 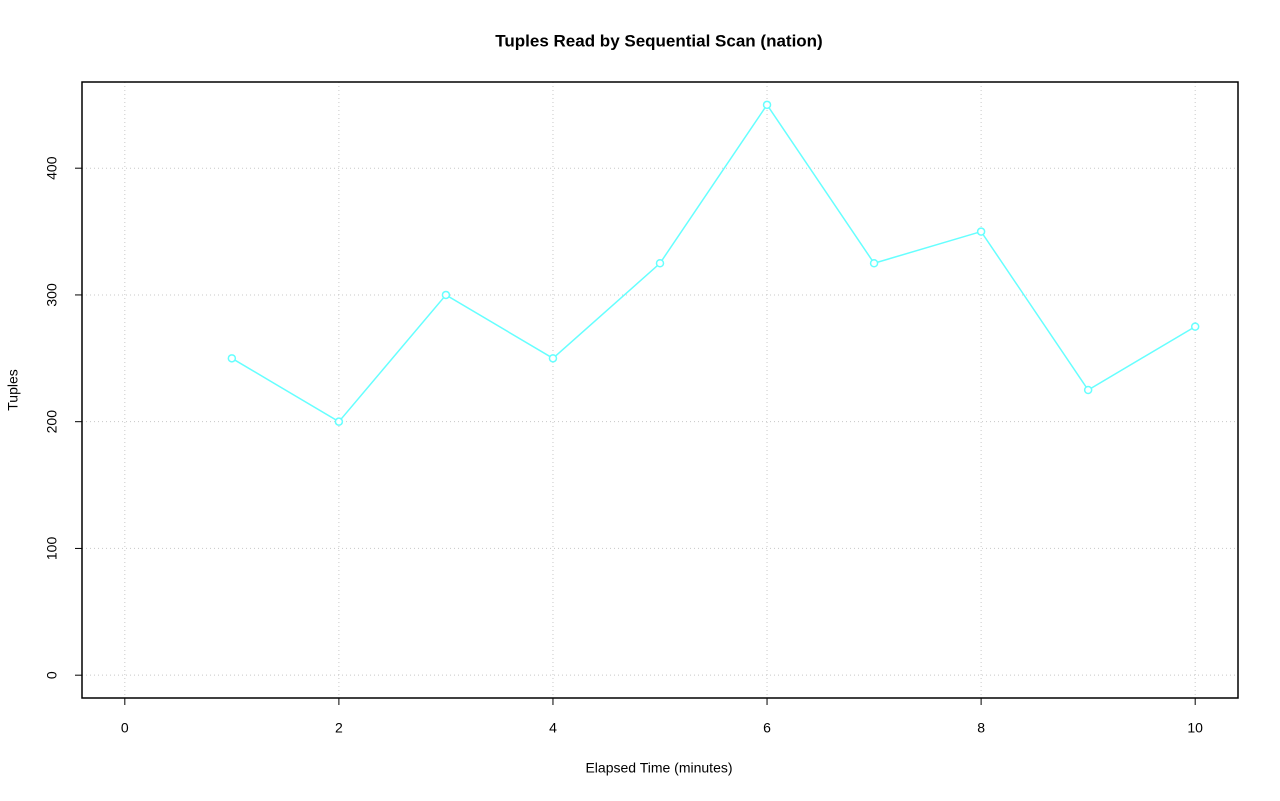 What do you see at coordinates (339, 728) in the screenshot?
I see `x-tick-label: 2` at bounding box center [339, 728].